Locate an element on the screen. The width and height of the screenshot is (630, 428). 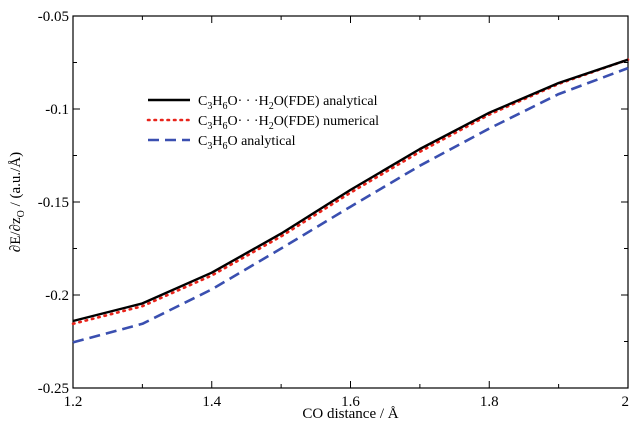
x-tick-label: 2 is located at coordinates (626, 402).